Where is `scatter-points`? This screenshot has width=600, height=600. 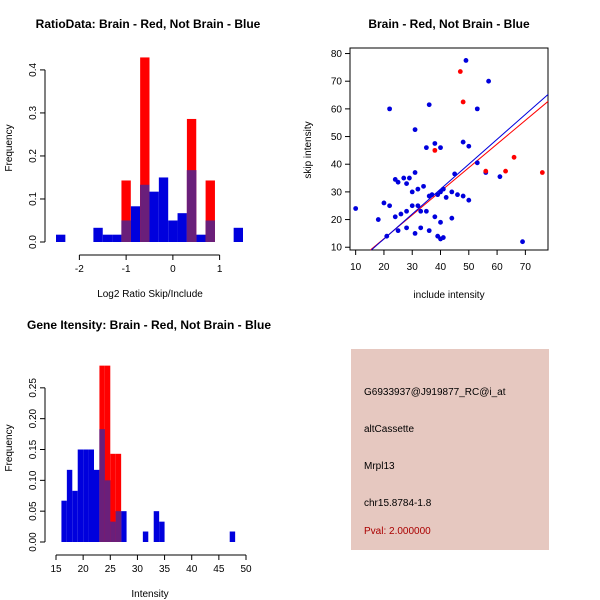 scatter-points is located at coordinates (449, 151).